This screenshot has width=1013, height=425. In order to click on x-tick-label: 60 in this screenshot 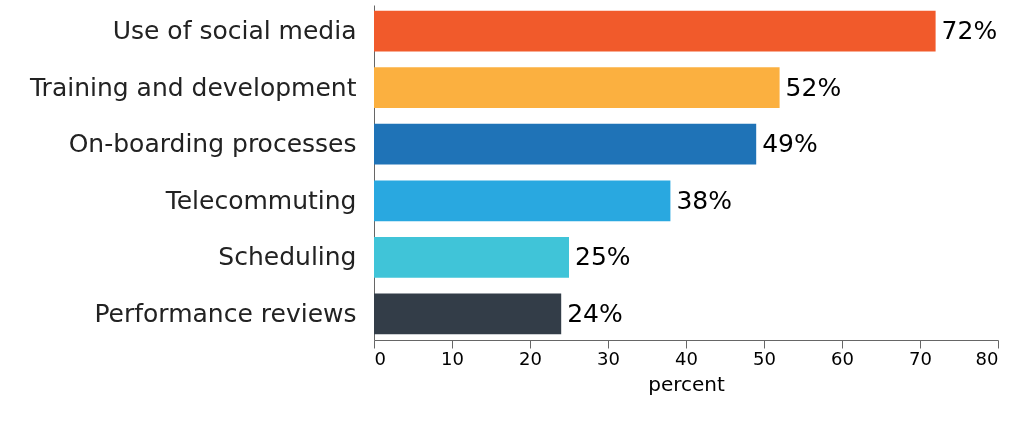, I will do `click(842, 358)`.